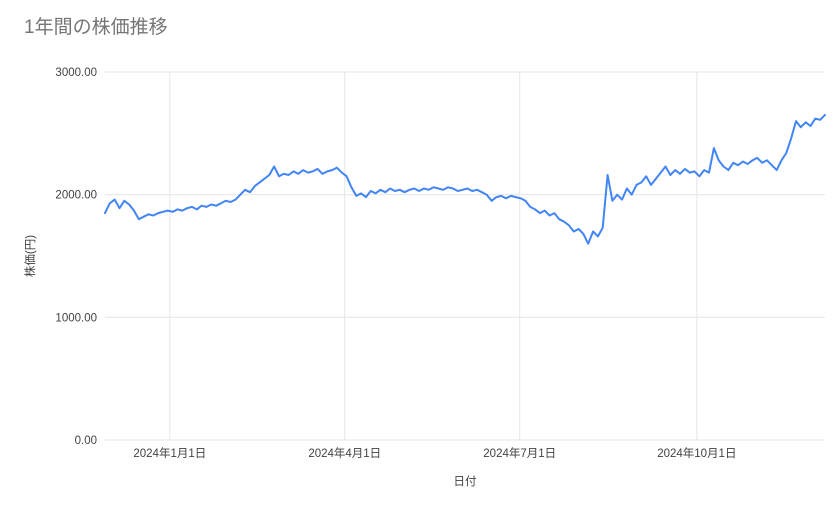 The width and height of the screenshot is (839, 519). I want to click on x-tick-label: 2024年7月1日, so click(519, 453).